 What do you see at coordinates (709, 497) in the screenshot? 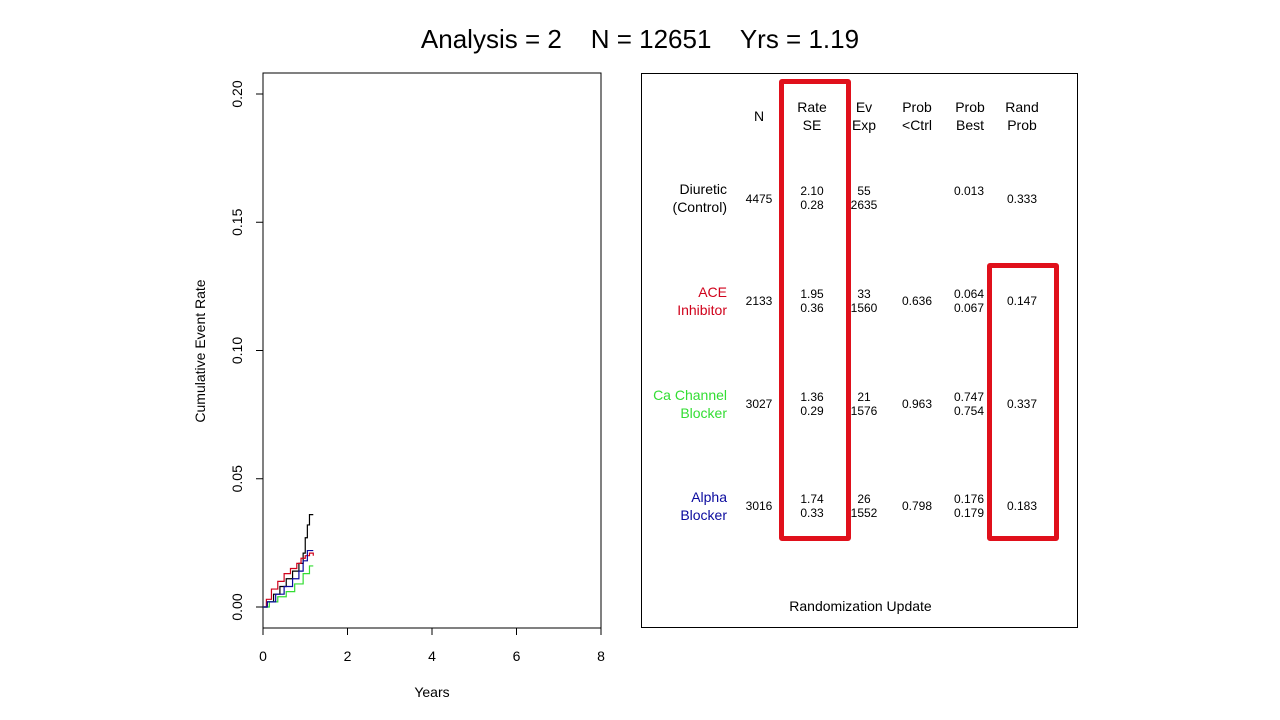
I see `row-label-line: Alpha` at bounding box center [709, 497].